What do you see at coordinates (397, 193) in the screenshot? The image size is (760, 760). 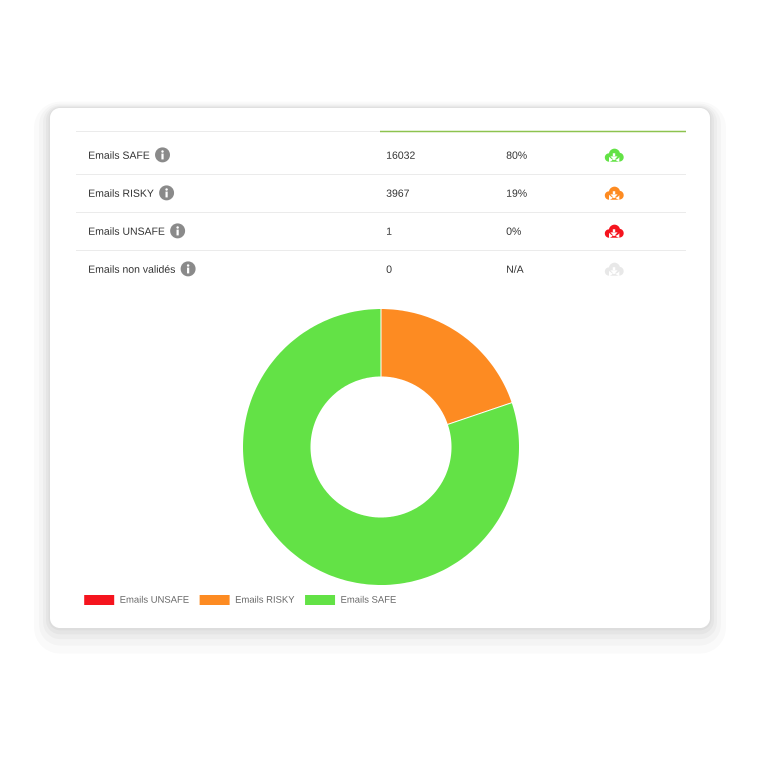 I see `data-label: 3967` at bounding box center [397, 193].